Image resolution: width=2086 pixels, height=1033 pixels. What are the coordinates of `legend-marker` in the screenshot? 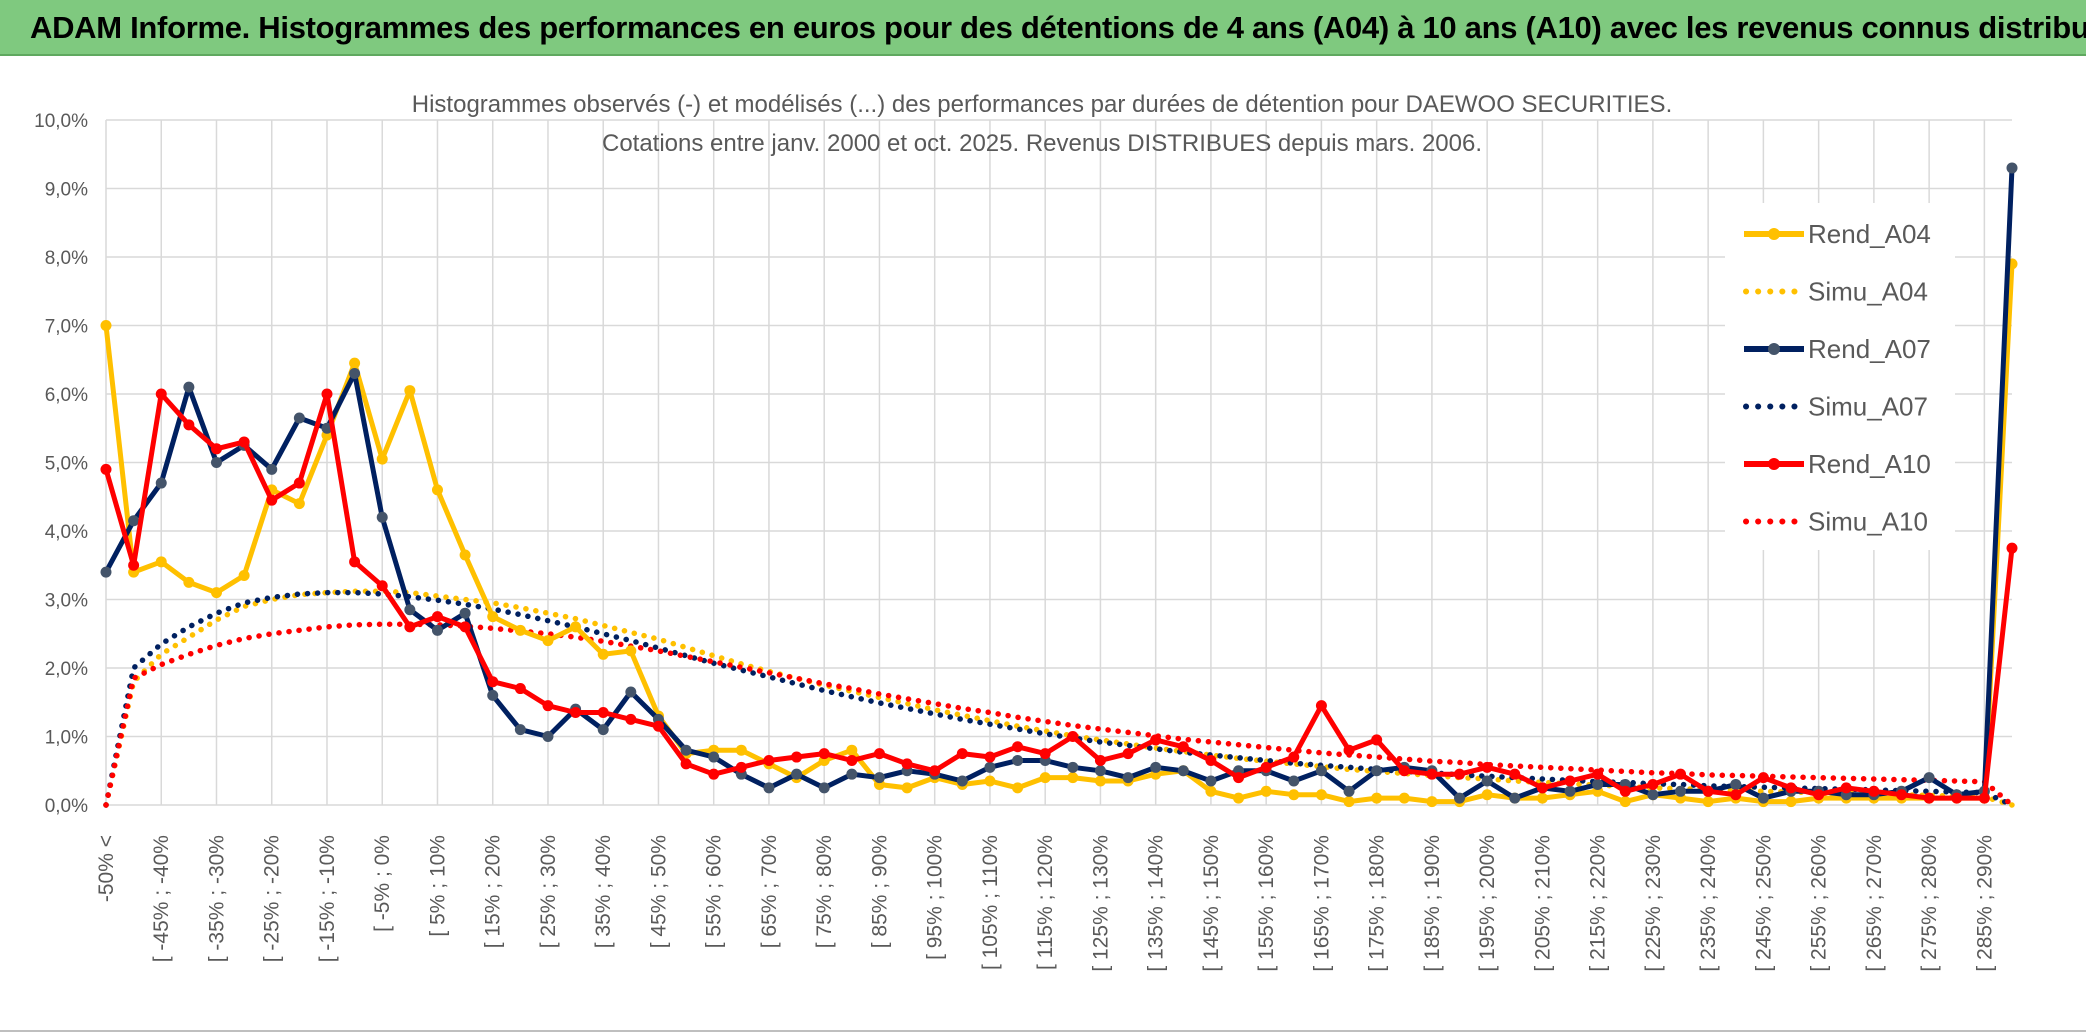 It's located at (1774, 464).